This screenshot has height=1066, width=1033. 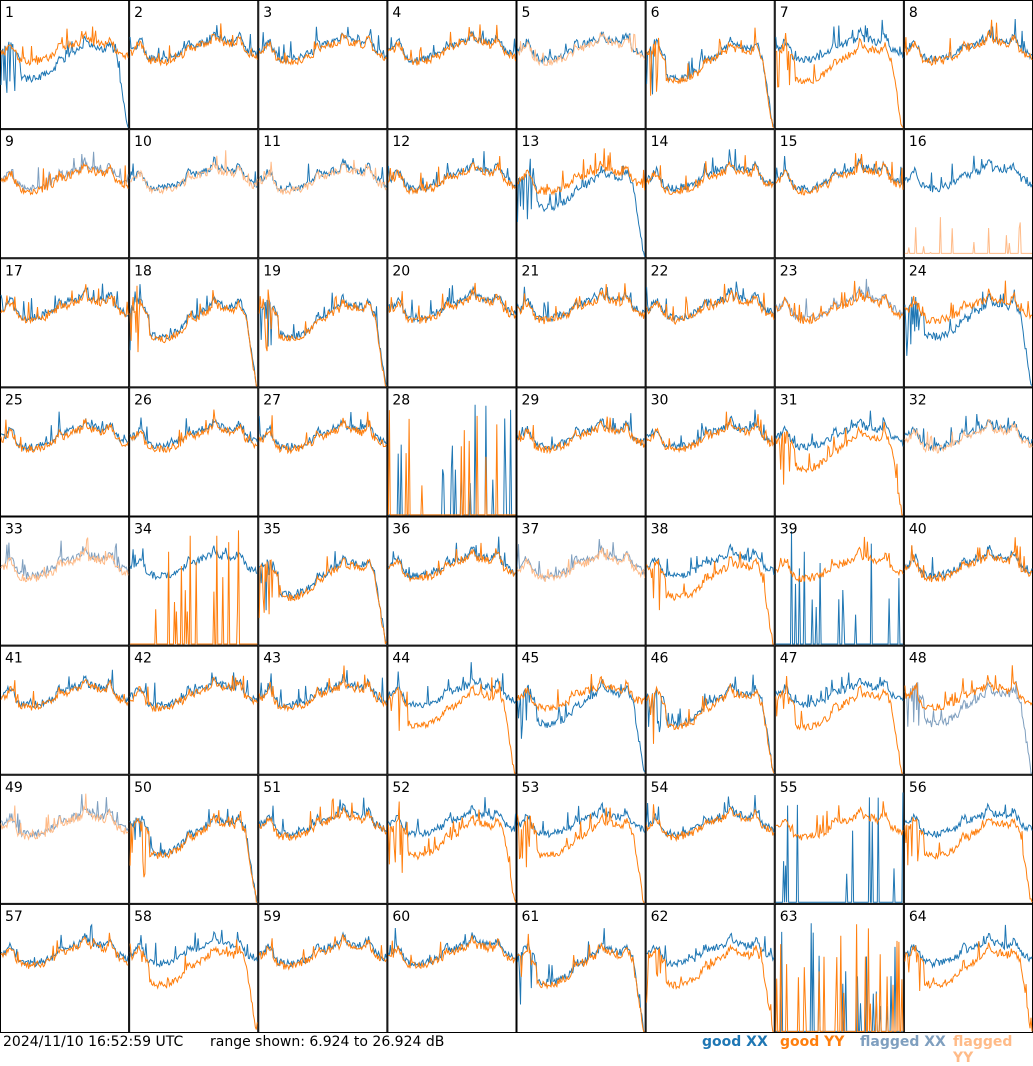 What do you see at coordinates (581, 968) in the screenshot?
I see `panel-61: 61` at bounding box center [581, 968].